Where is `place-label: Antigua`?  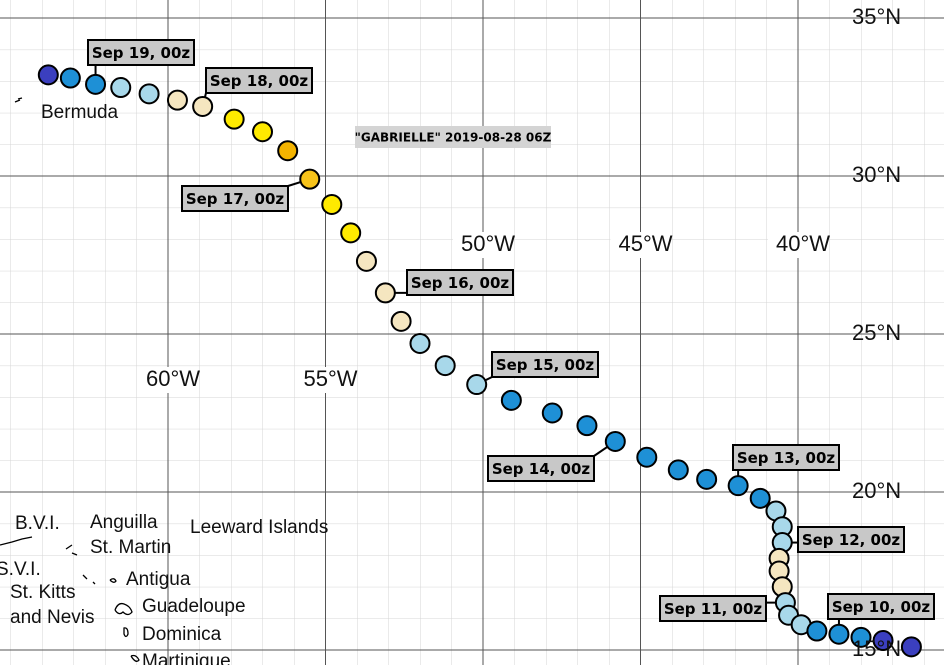
place-label: Antigua is located at coordinates (158, 579).